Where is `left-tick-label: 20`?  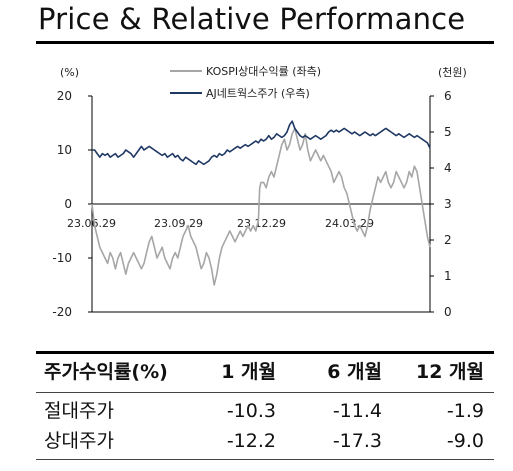 left-tick-label: 20 is located at coordinates (64, 96).